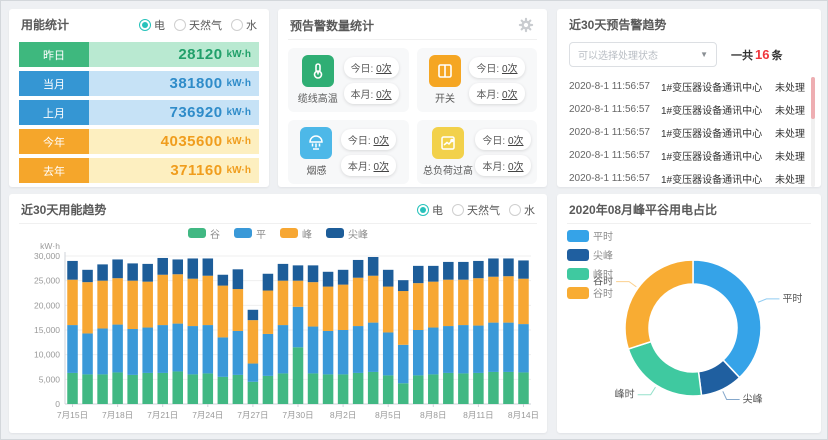  What do you see at coordinates (316, 143) in the screenshot?
I see `smoke-detector-icon` at bounding box center [316, 143].